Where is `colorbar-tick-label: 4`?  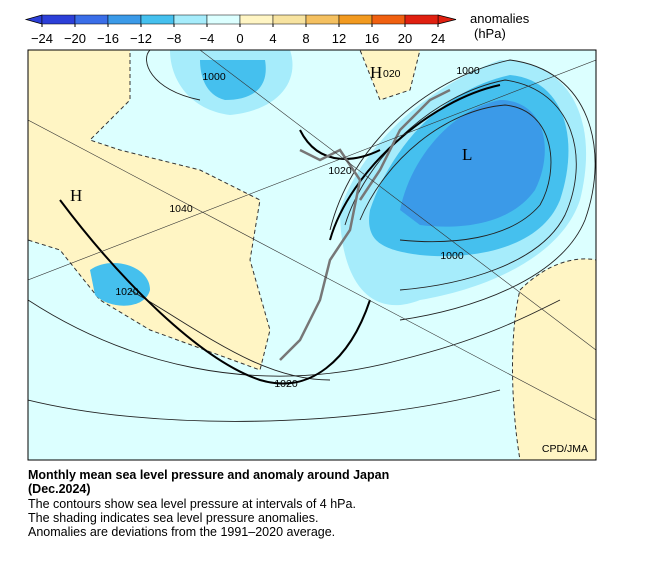 colorbar-tick-label: 4 is located at coordinates (272, 38).